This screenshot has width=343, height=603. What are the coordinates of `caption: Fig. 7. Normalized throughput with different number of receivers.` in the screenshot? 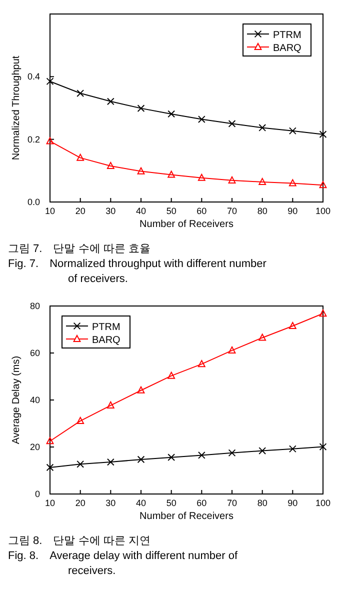 It's located at (137, 271).